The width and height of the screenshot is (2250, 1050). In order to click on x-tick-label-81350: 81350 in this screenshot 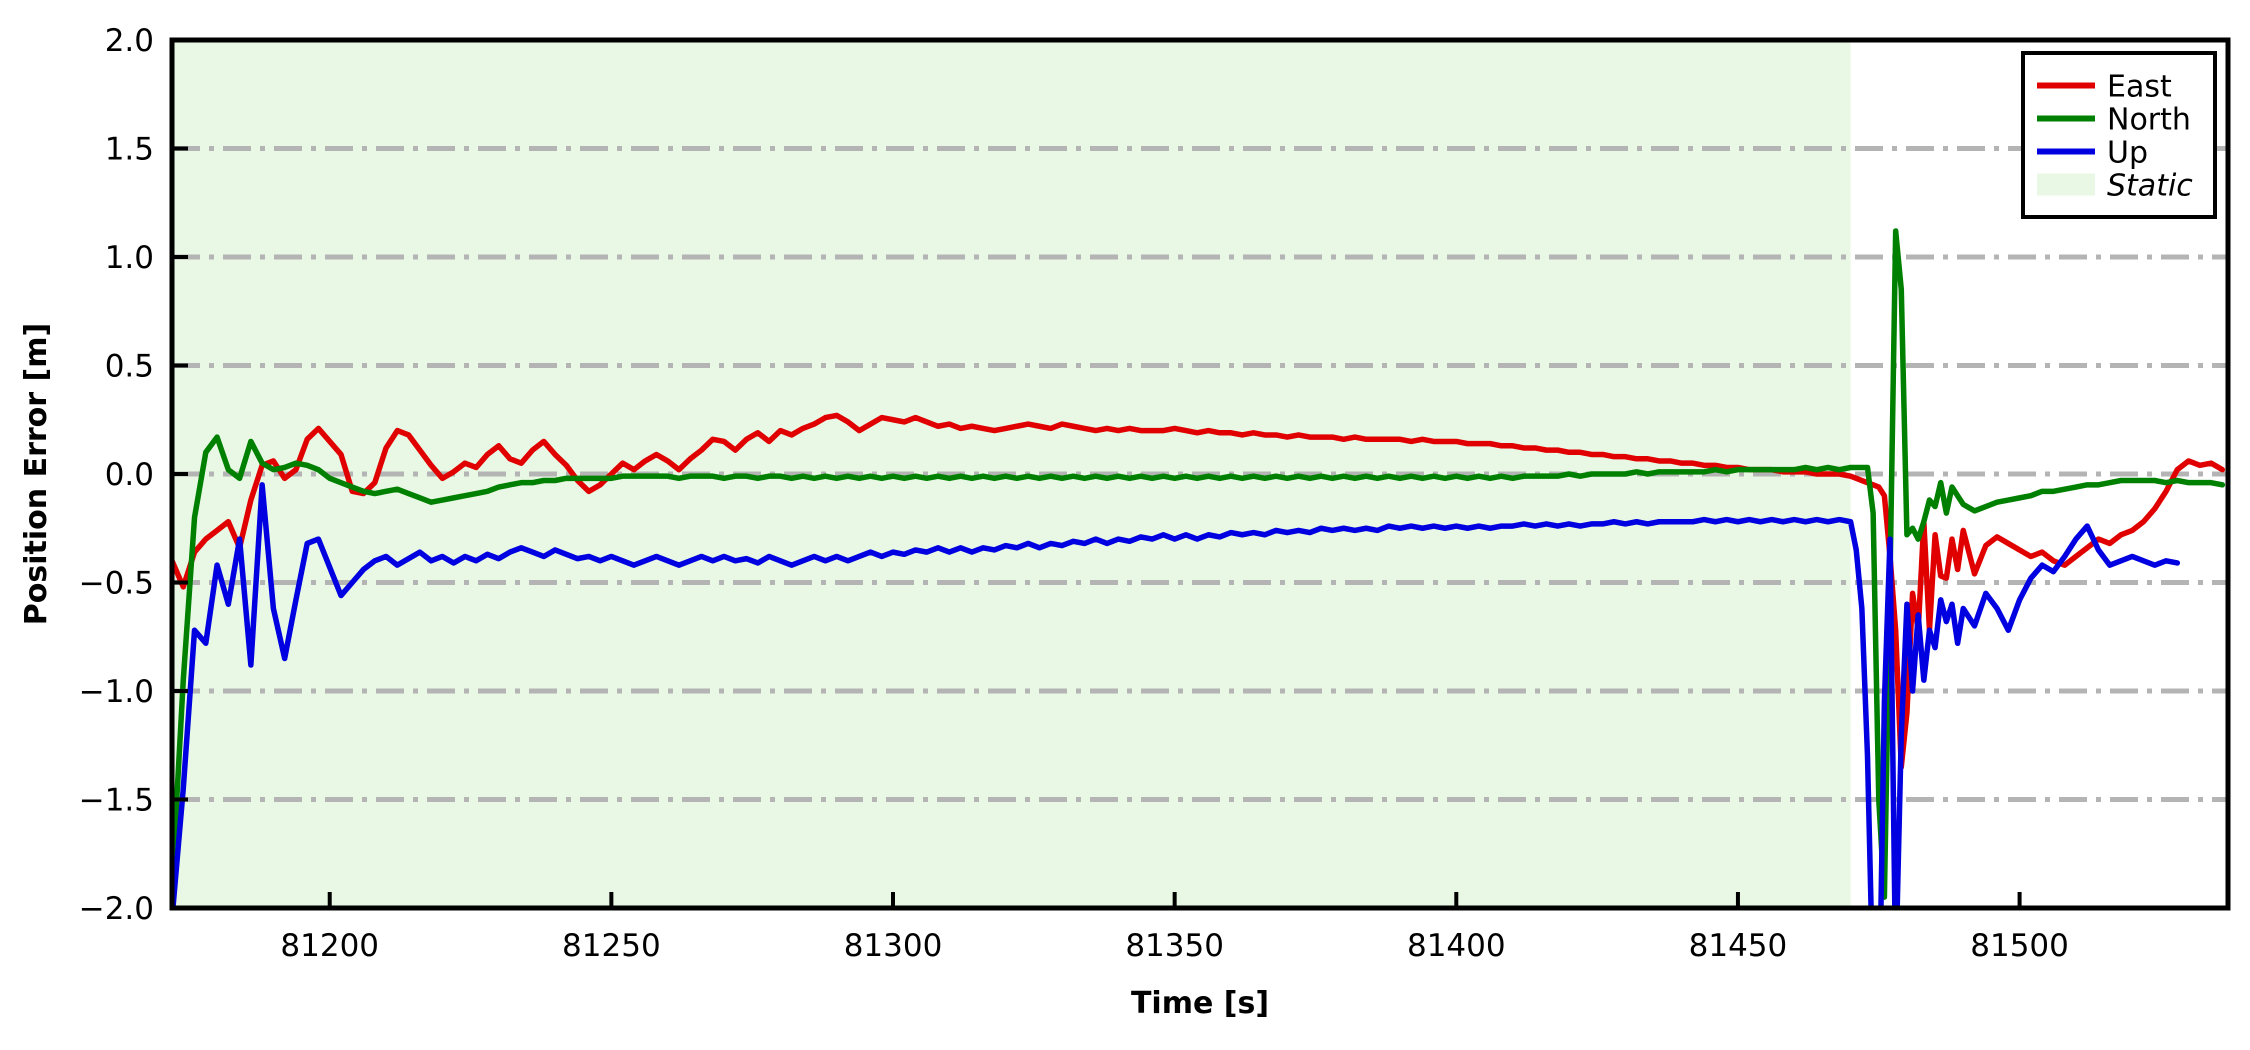, I will do `click(1174, 946)`.